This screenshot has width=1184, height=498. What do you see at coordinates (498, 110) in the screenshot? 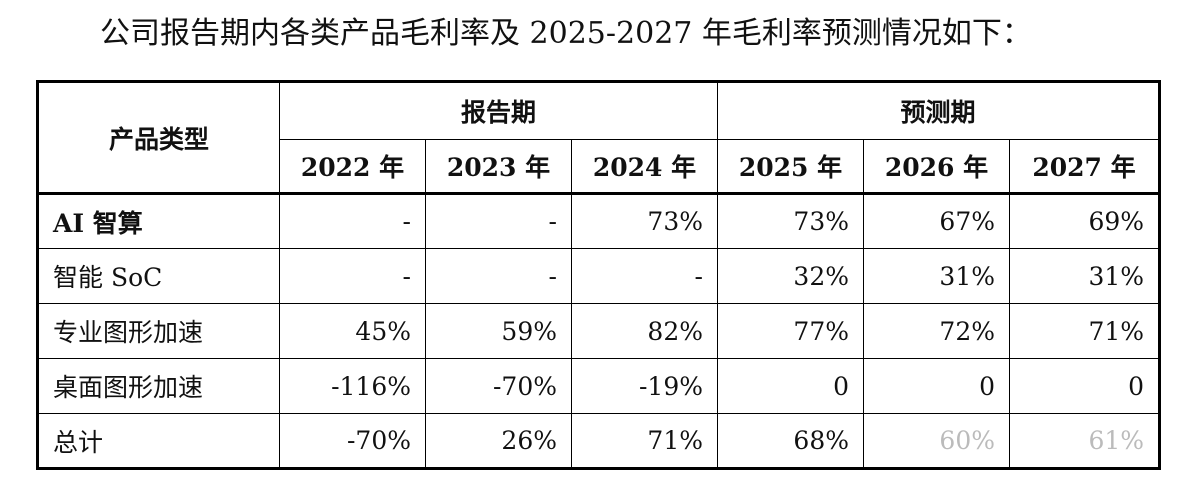
I see `header-group-reporting: 报告期` at bounding box center [498, 110].